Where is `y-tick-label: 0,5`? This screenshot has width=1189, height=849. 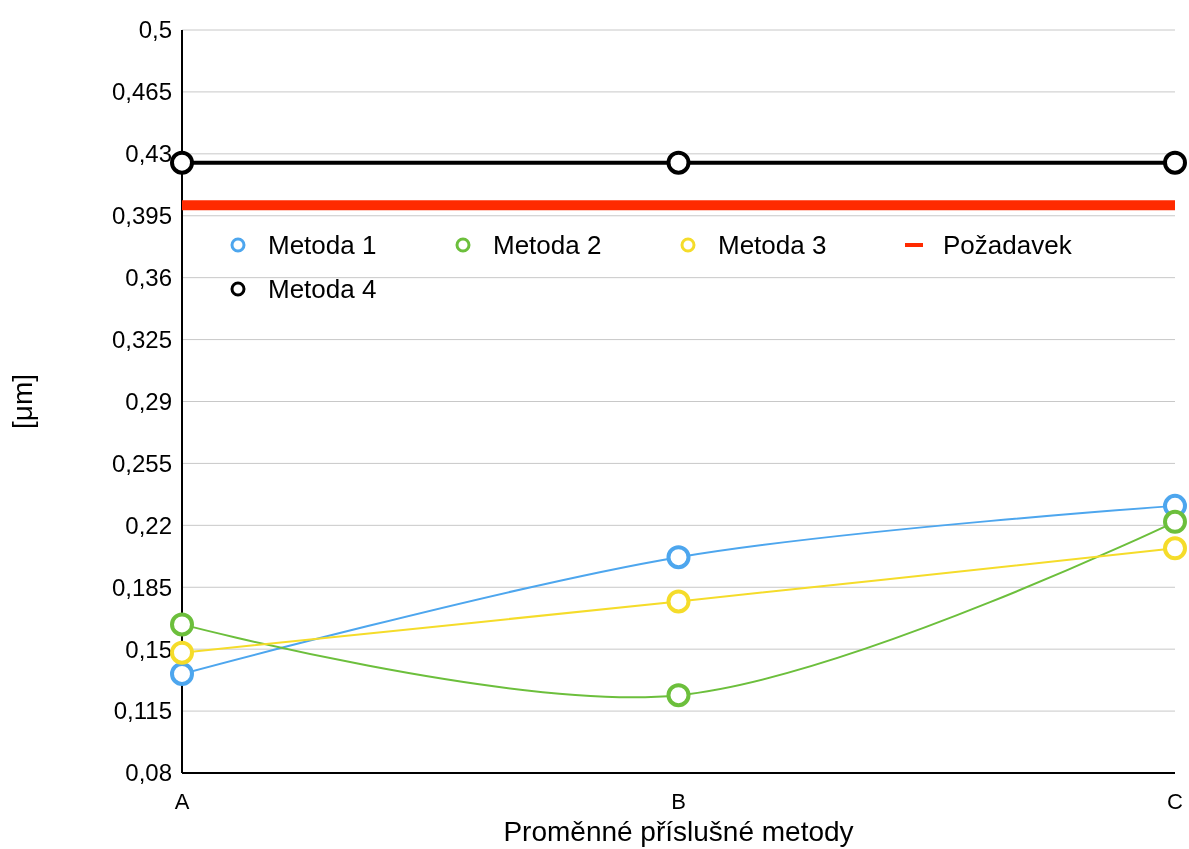
y-tick-label: 0,5 is located at coordinates (155, 30).